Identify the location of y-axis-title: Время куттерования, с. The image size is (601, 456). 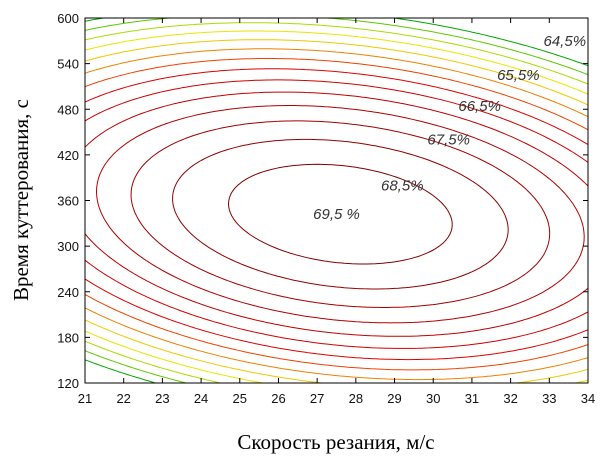
(21, 200).